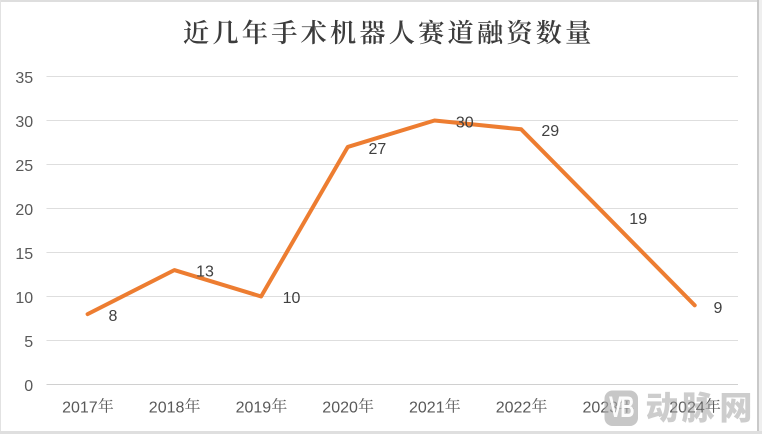 Image resolution: width=762 pixels, height=434 pixels. I want to click on svg-text: 13, so click(205, 272).